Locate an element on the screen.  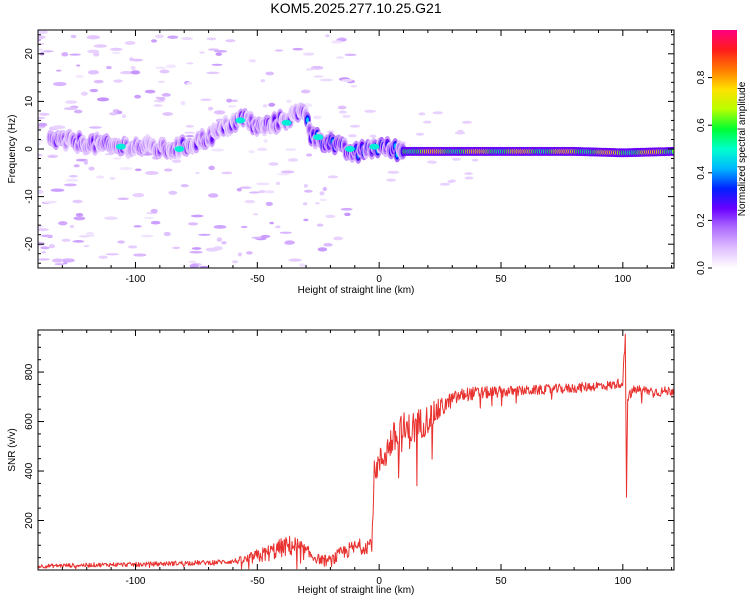
spectrogram-y-tick-label: 0 is located at coordinates (29, 149).